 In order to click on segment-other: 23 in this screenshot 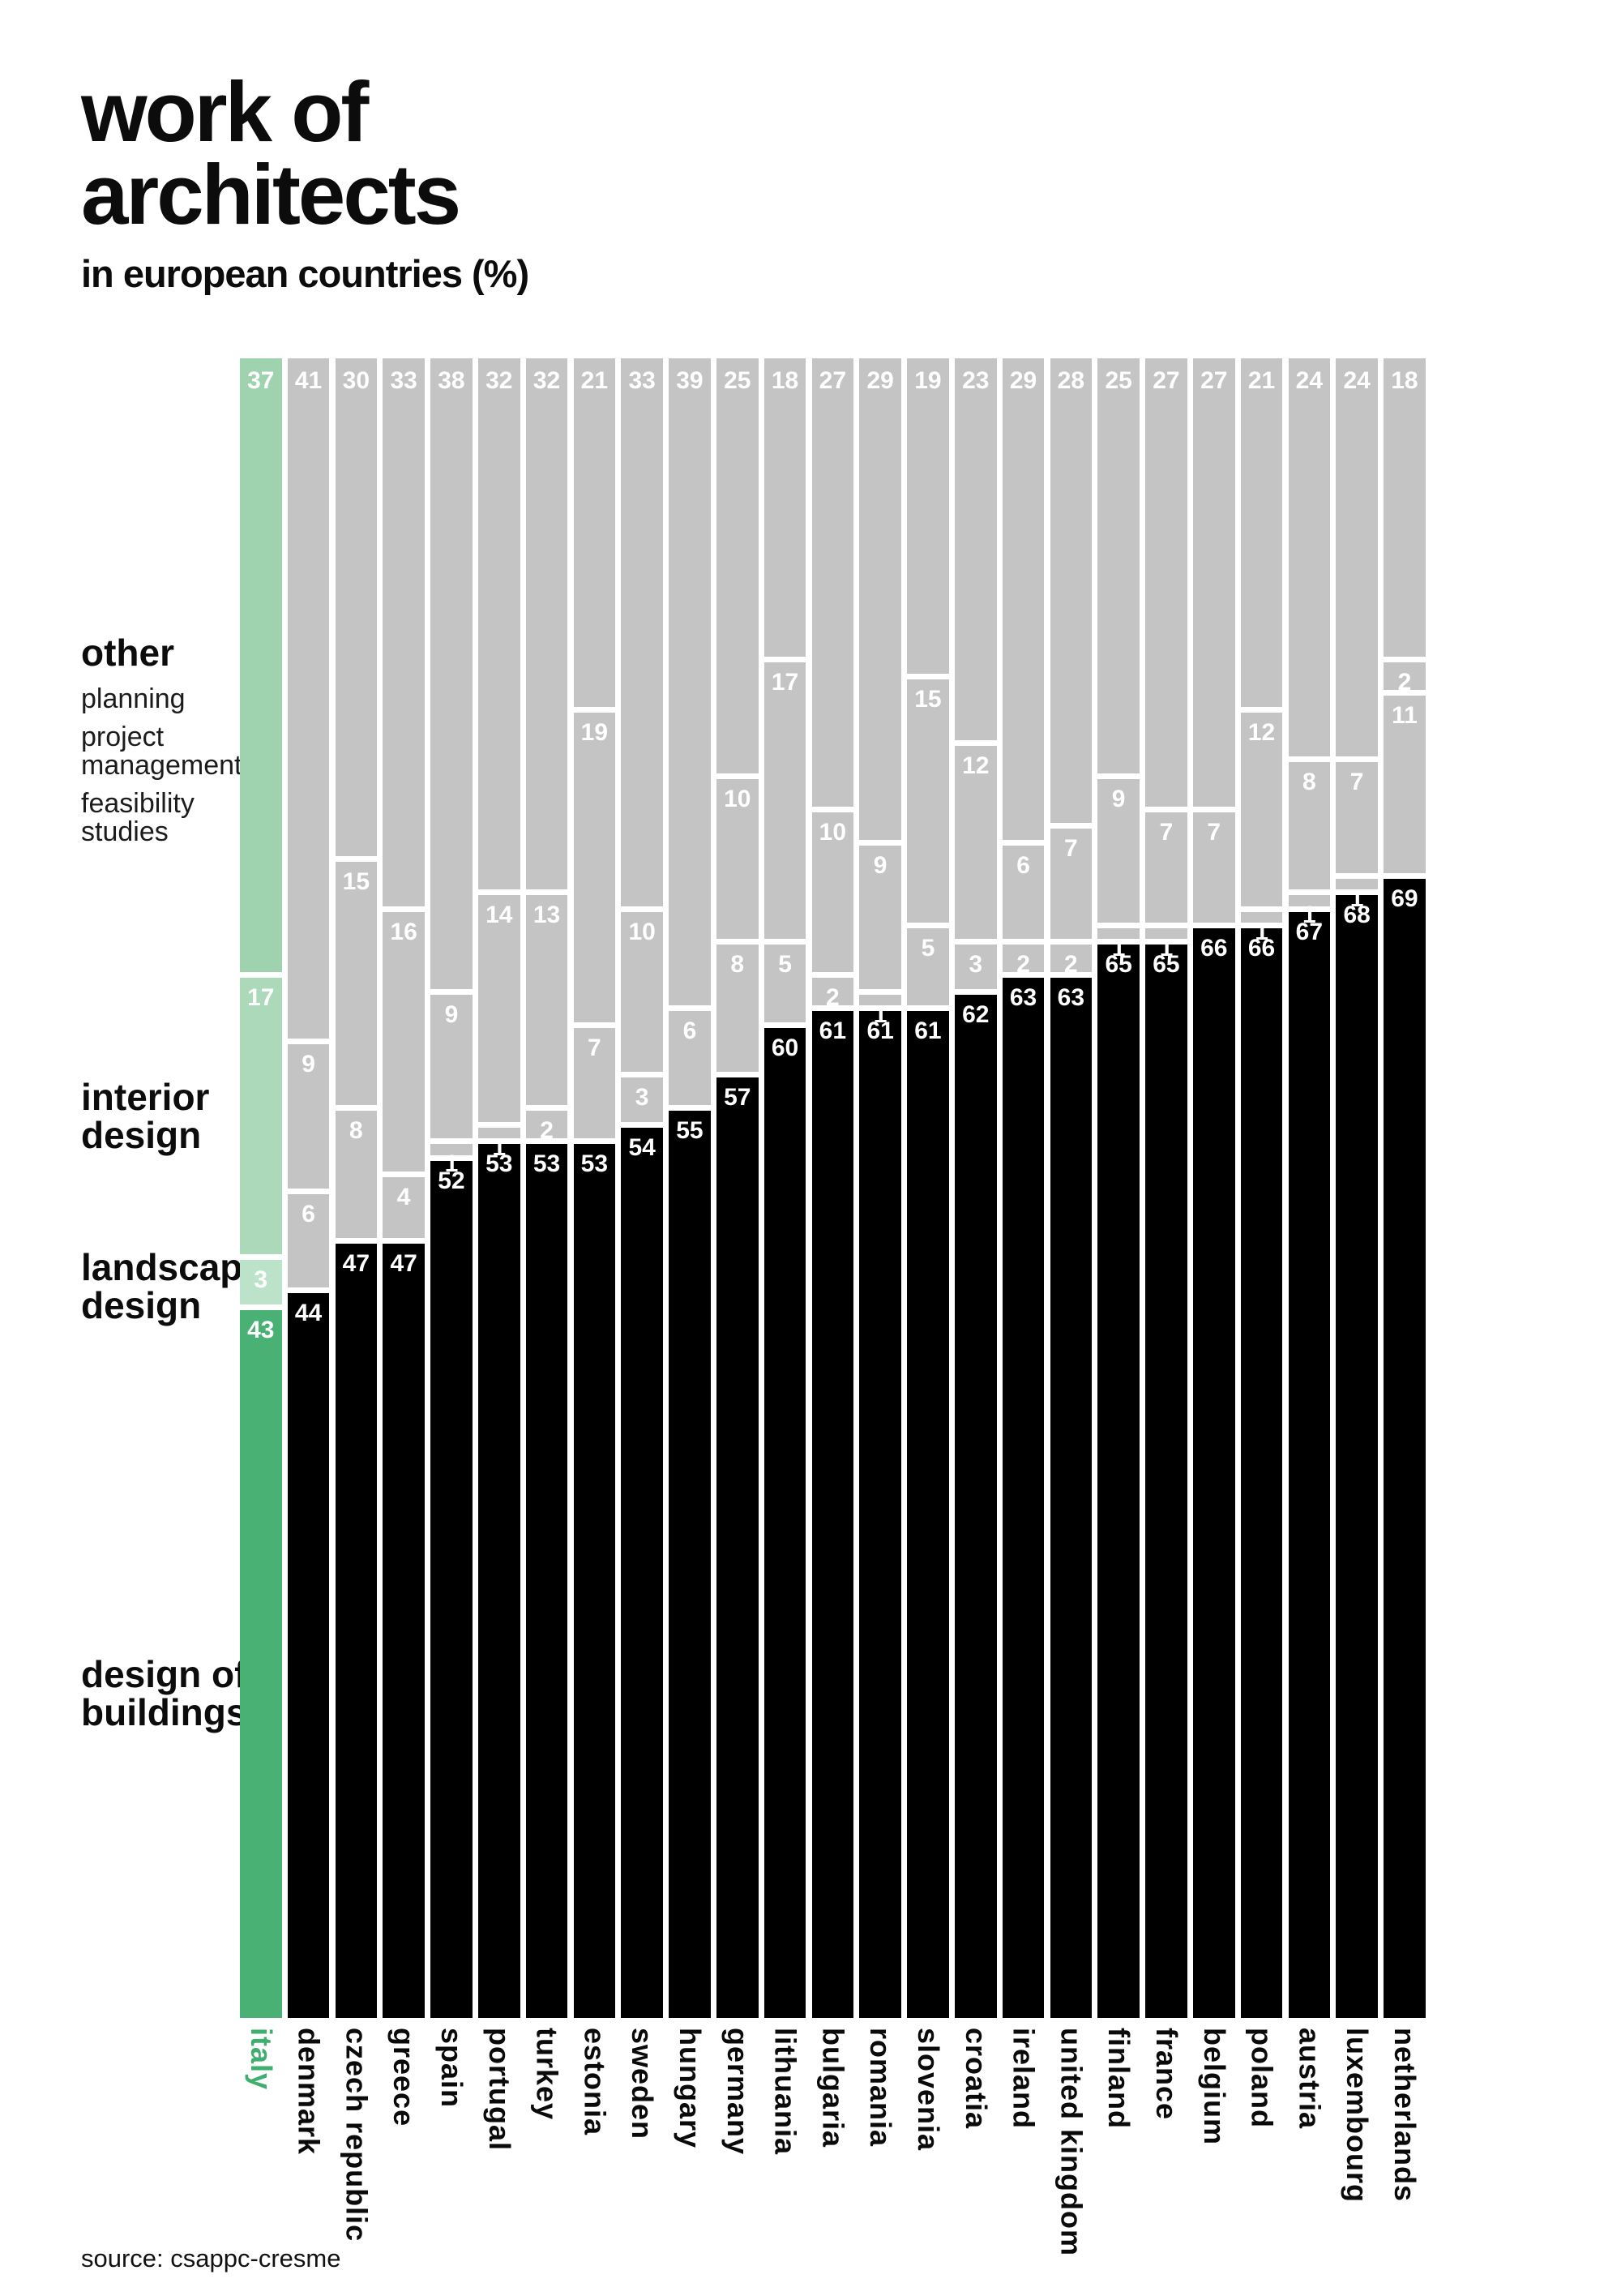, I will do `click(976, 549)`.